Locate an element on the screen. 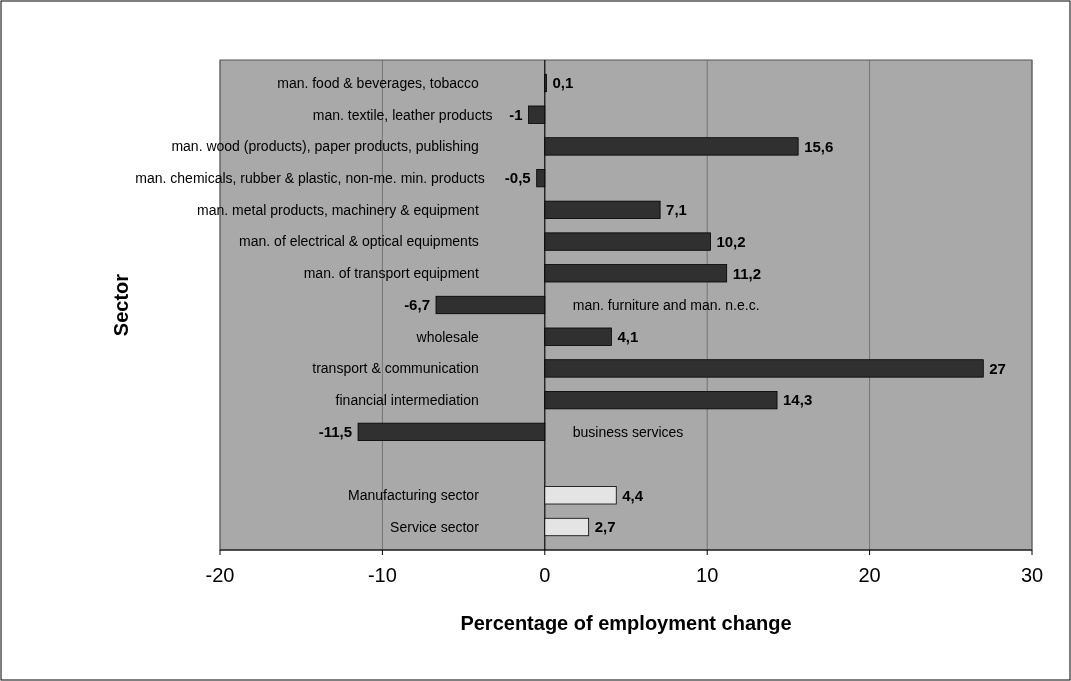 This screenshot has width=1071, height=681. y-tick-label: man. of transport equipment is located at coordinates (391, 273).